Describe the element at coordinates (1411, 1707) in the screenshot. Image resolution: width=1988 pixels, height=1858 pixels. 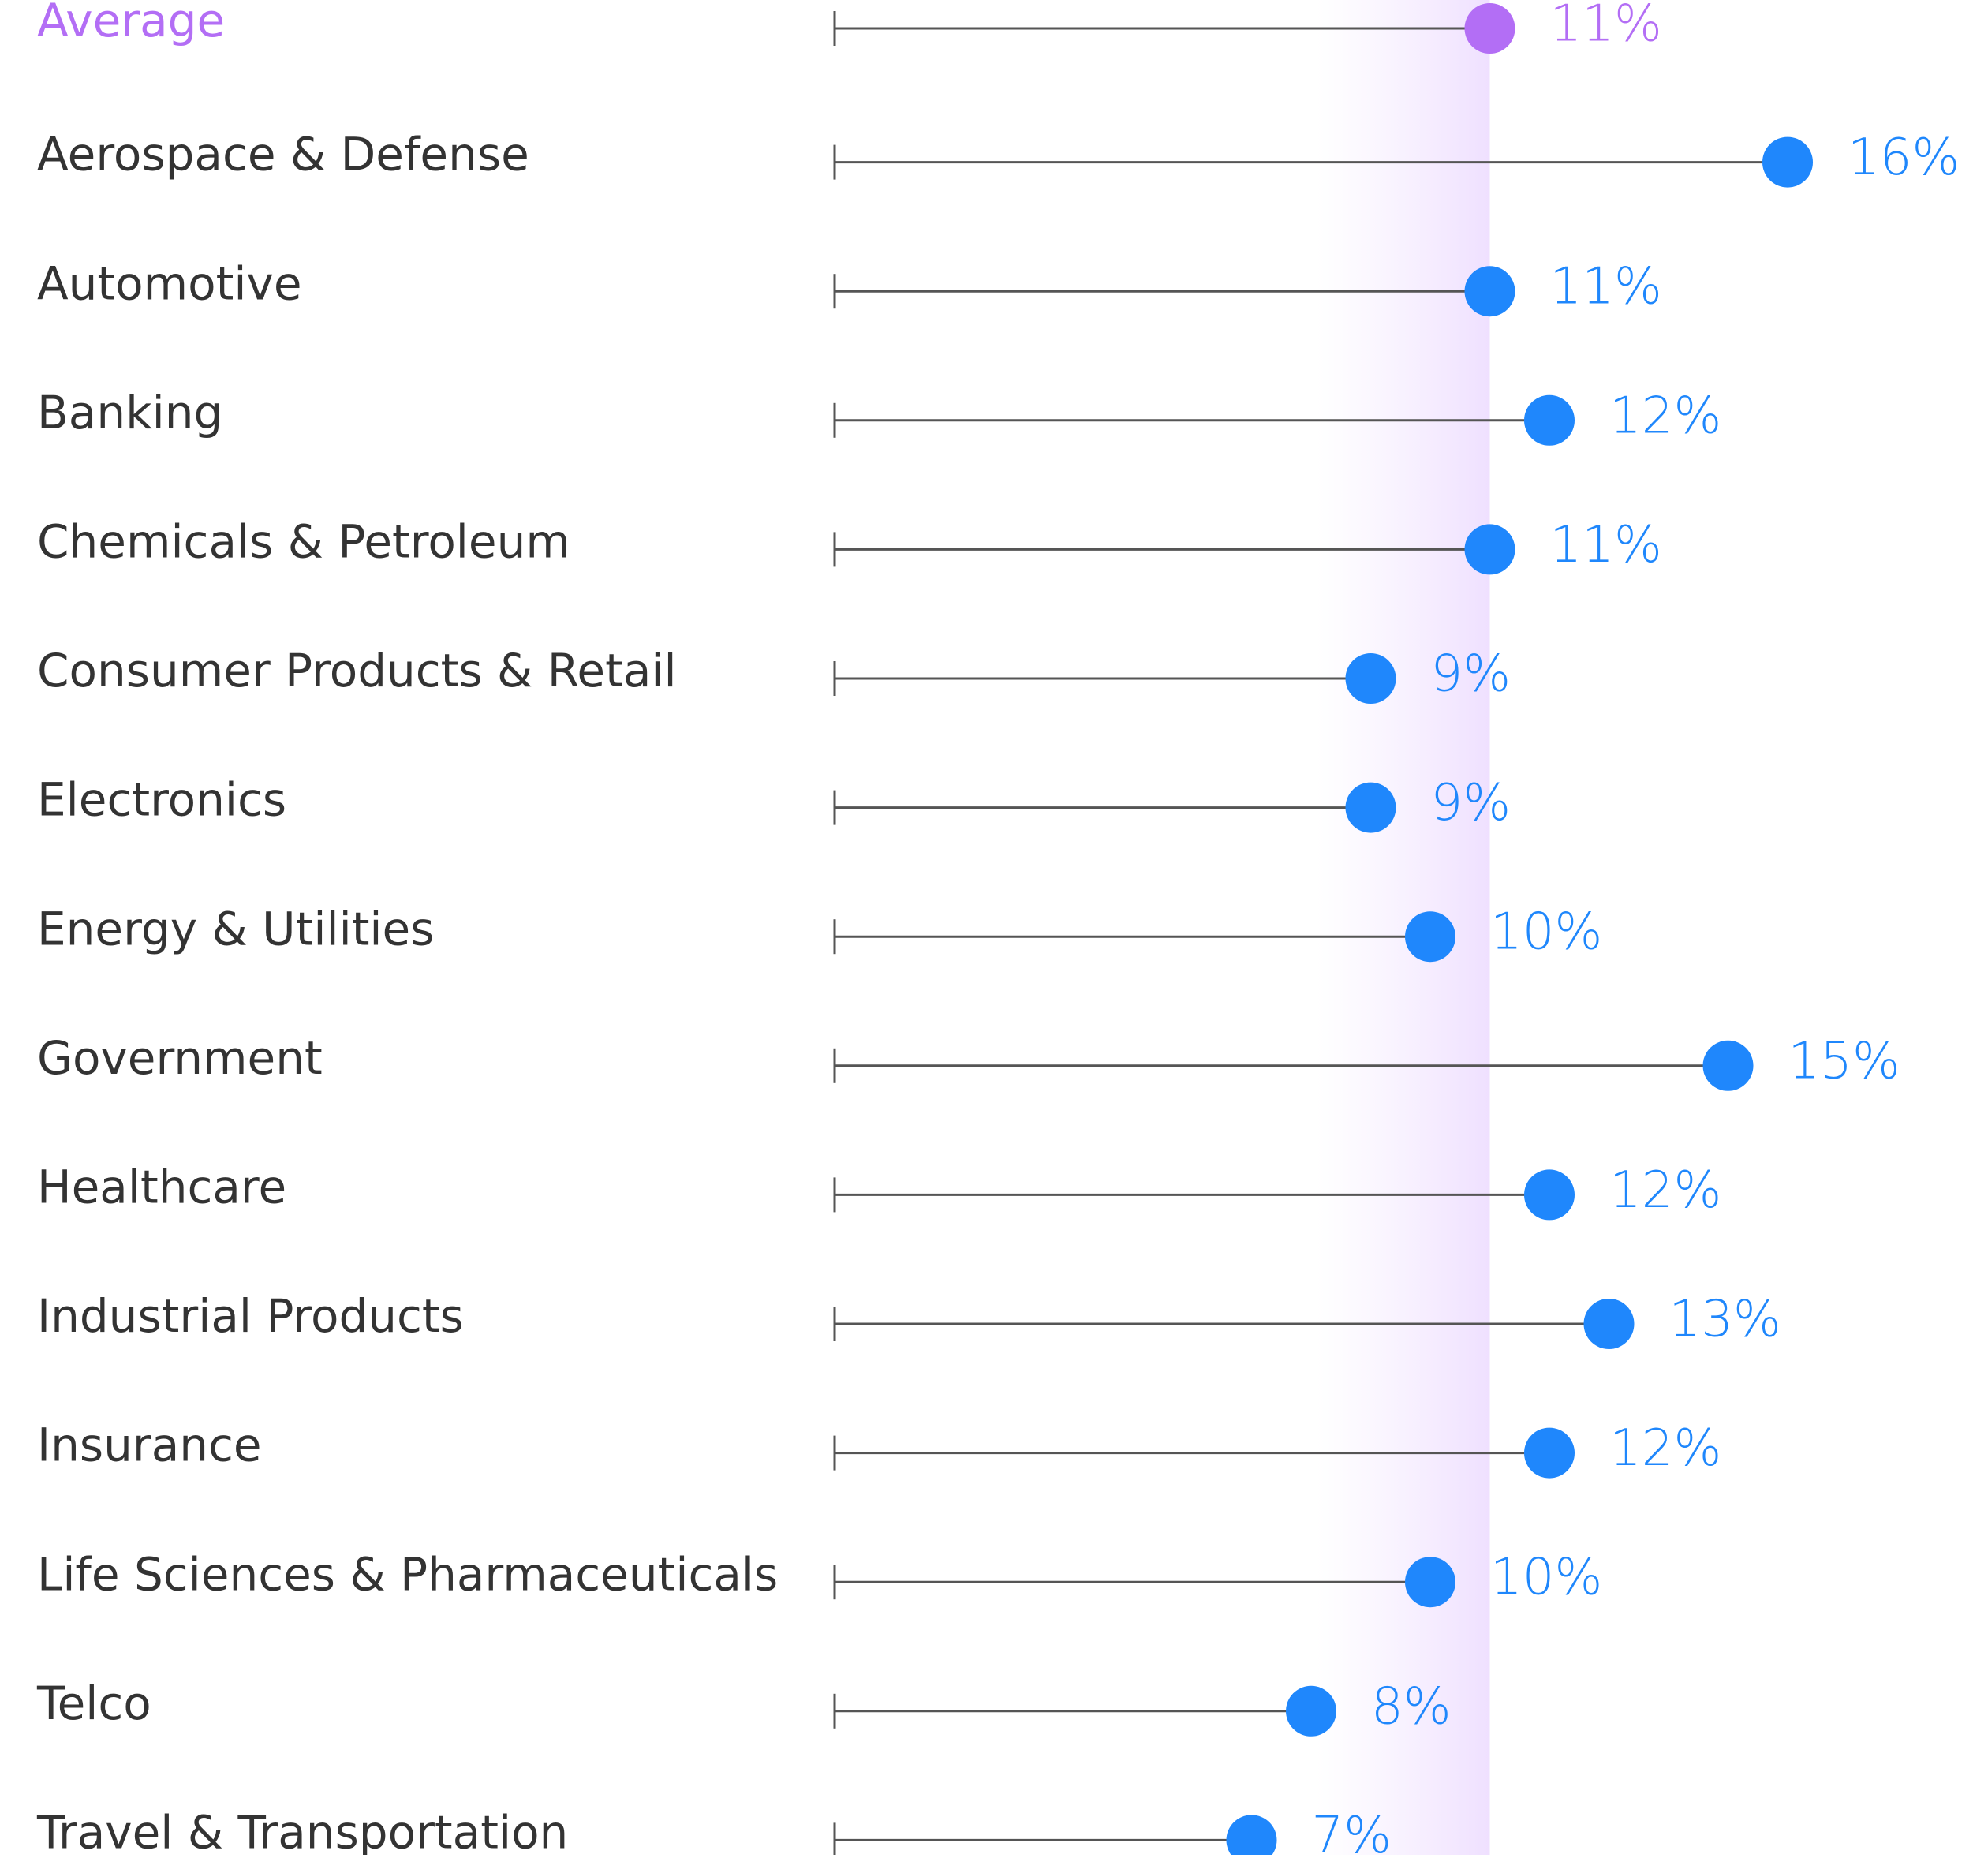
I see `value-label: 8%` at that location.